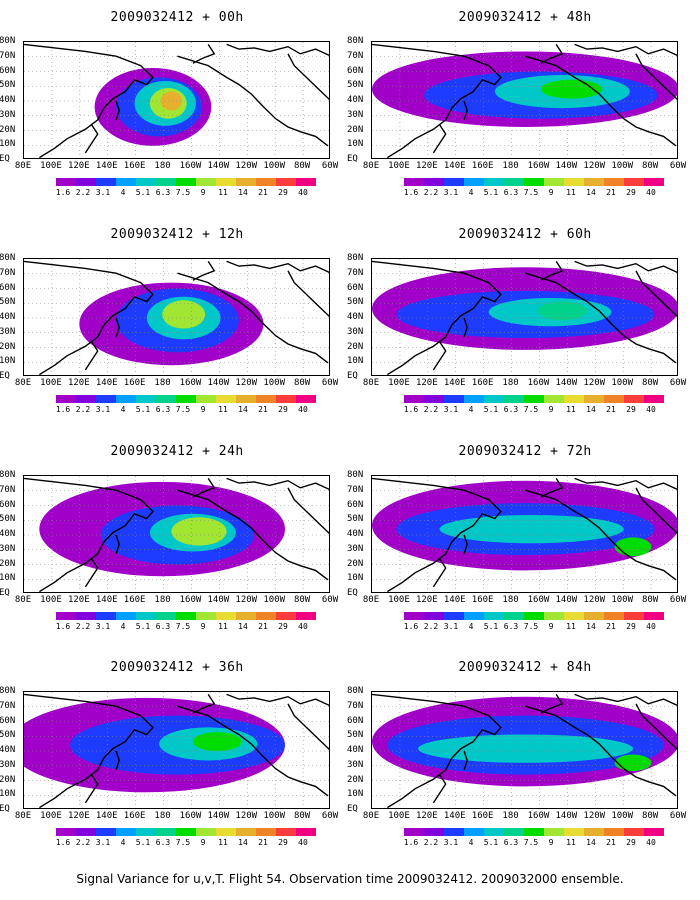 This screenshot has width=700, height=900. Describe the element at coordinates (63, 626) in the screenshot. I see `colorbar-label: 1.6` at that location.